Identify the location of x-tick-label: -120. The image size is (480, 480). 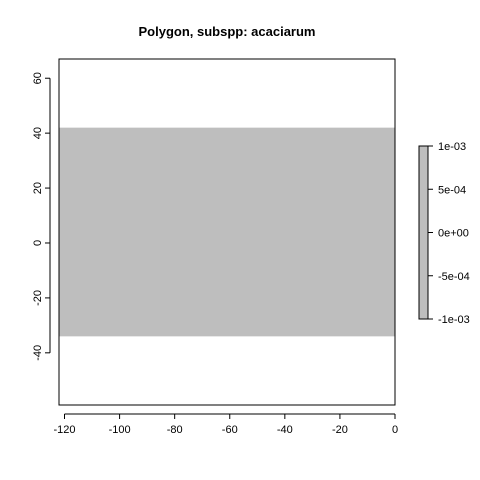
(64, 430).